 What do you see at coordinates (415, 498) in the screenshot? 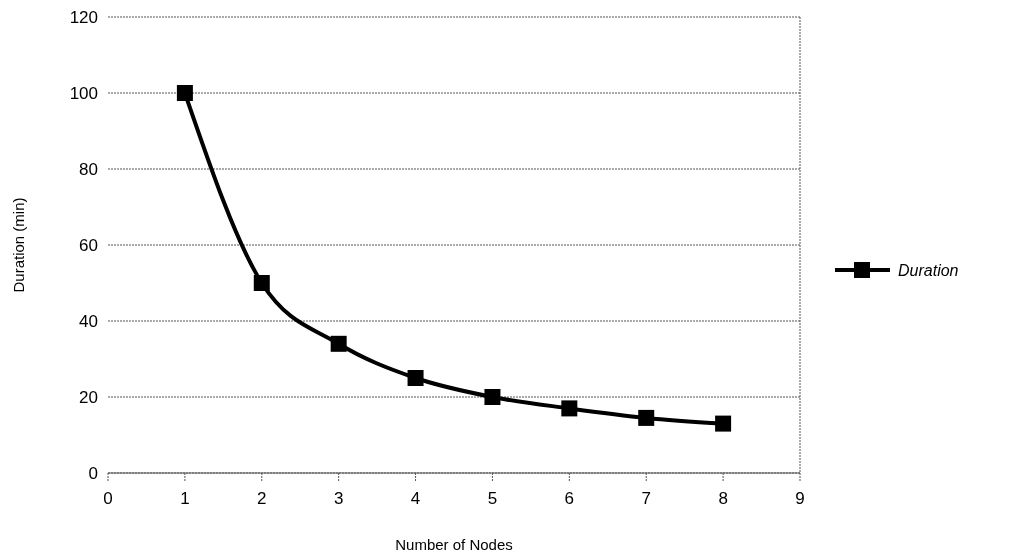
I see `x-tick-label: 4` at bounding box center [415, 498].